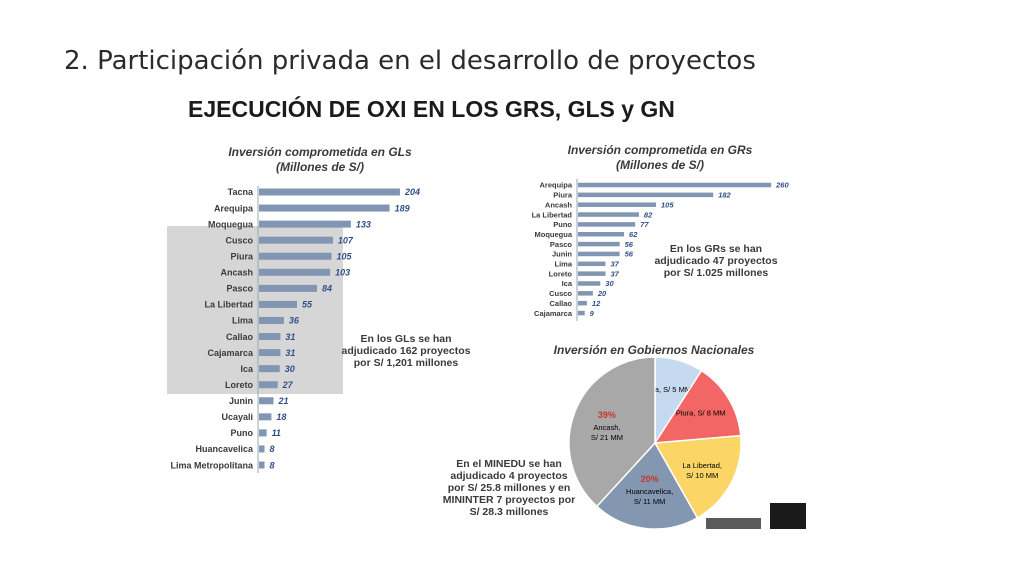 The height and width of the screenshot is (576, 1024). What do you see at coordinates (212, 465) in the screenshot?
I see `gl-category-label: Lima Metropolitana` at bounding box center [212, 465].